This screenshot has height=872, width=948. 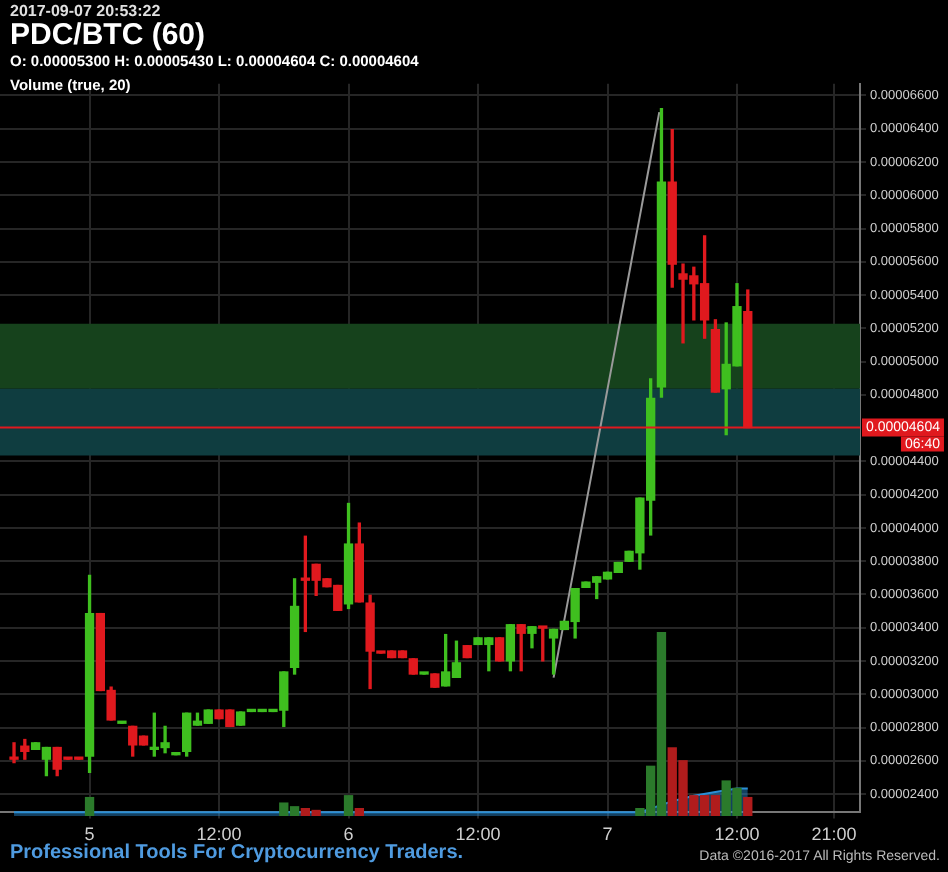 What do you see at coordinates (834, 834) in the screenshot?
I see `x-tick-label: 21:00` at bounding box center [834, 834].